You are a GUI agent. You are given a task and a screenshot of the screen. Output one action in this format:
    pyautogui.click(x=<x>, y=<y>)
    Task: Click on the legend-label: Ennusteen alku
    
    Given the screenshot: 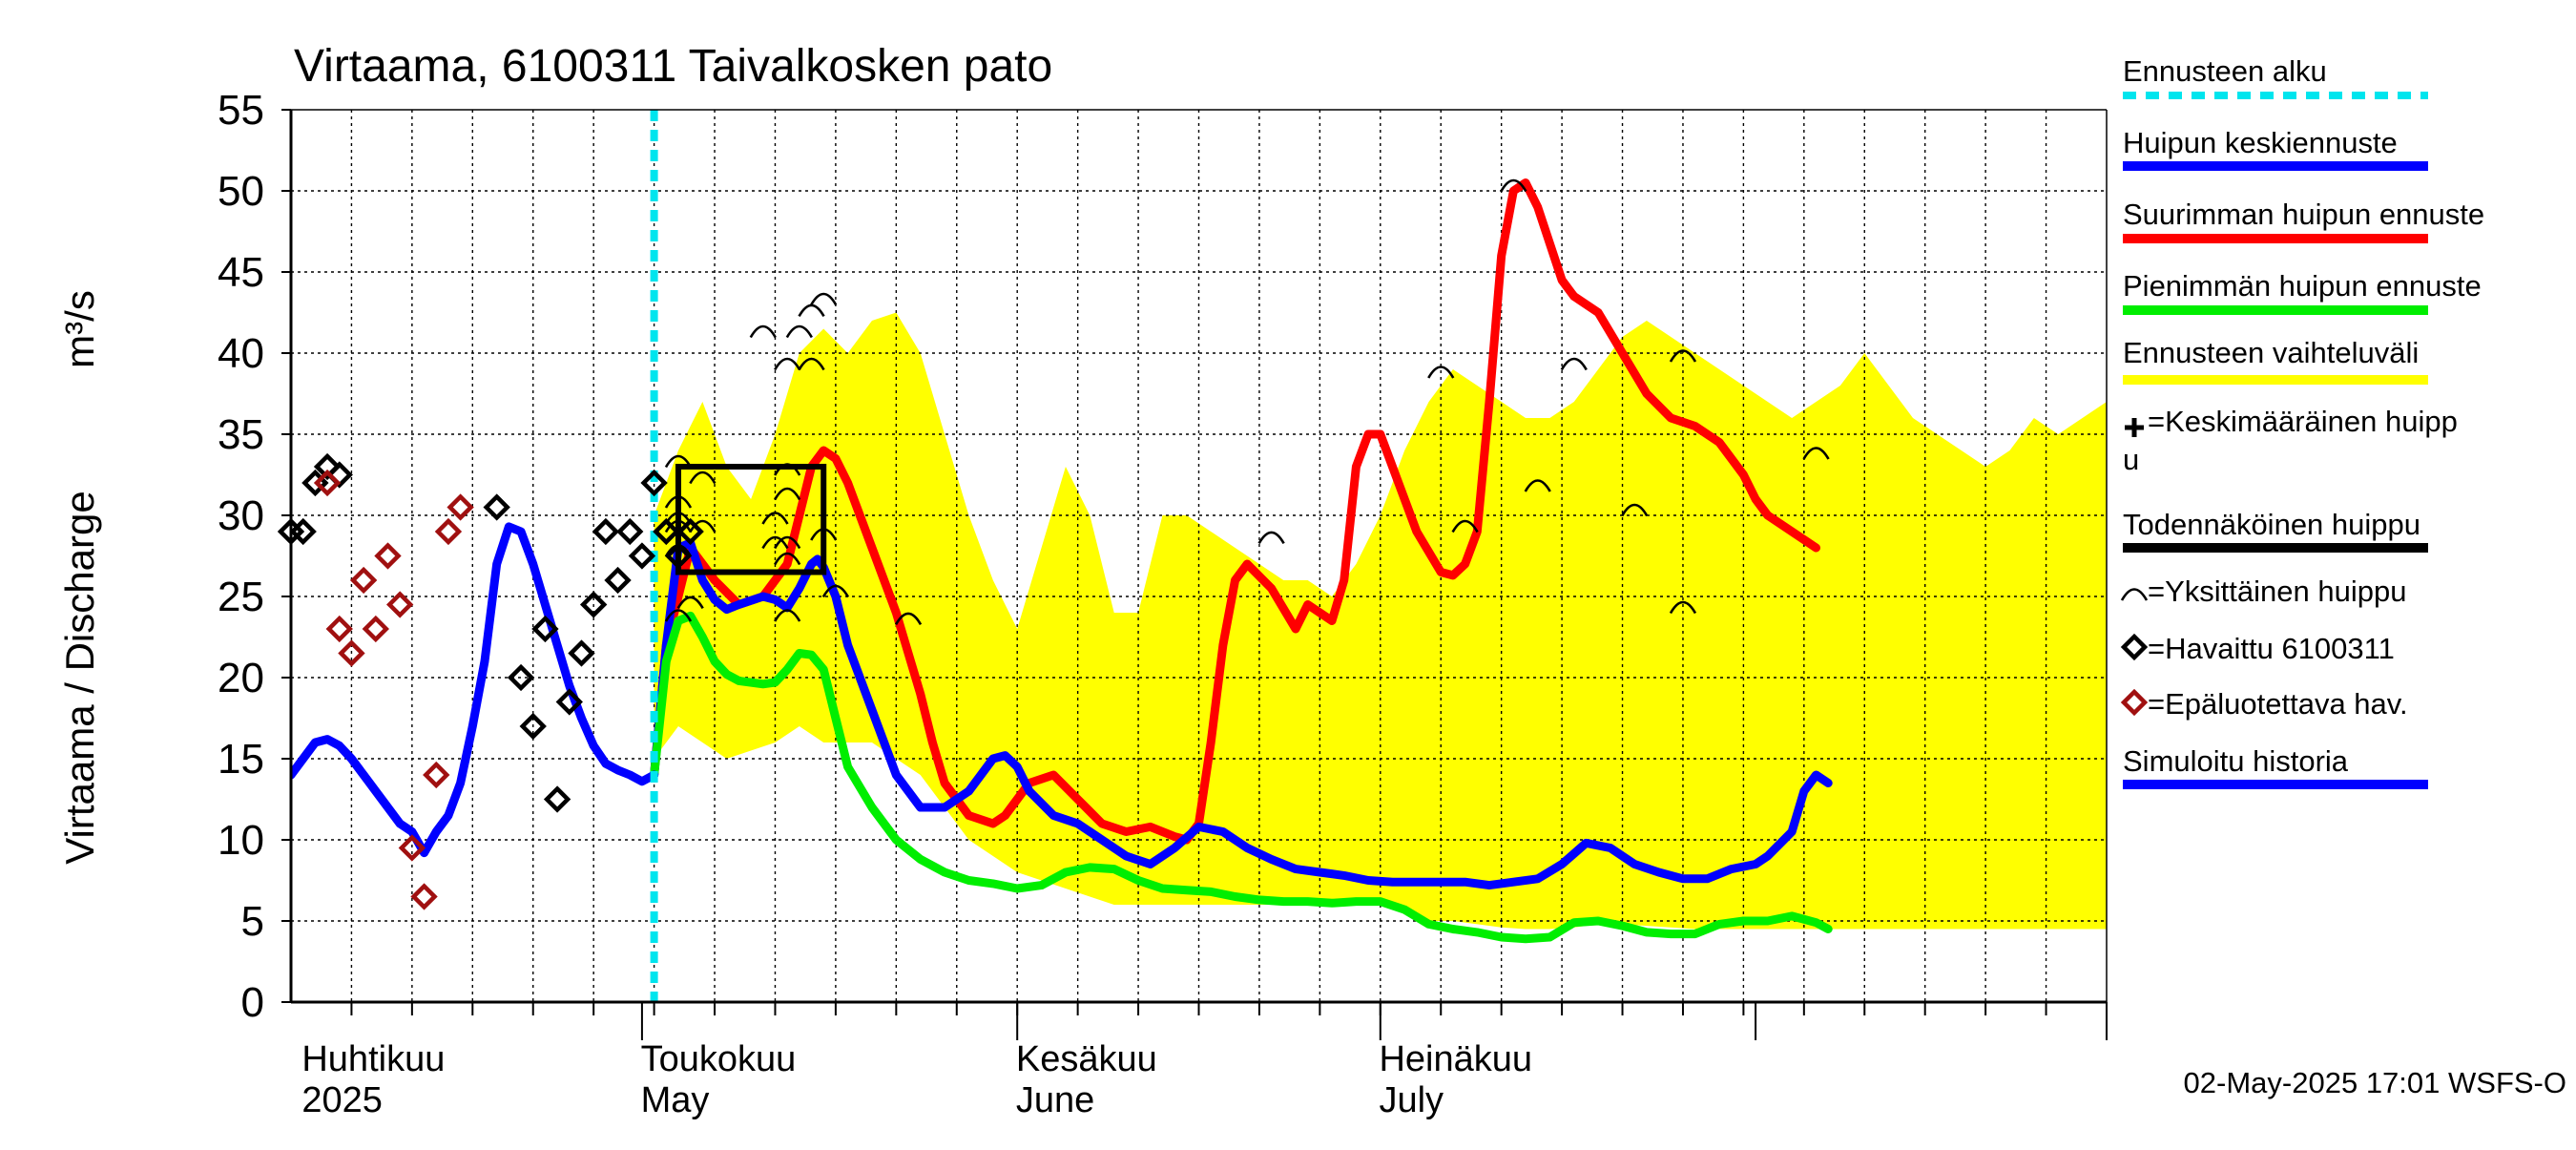 What is the action you would take?
    pyautogui.click(x=2225, y=71)
    